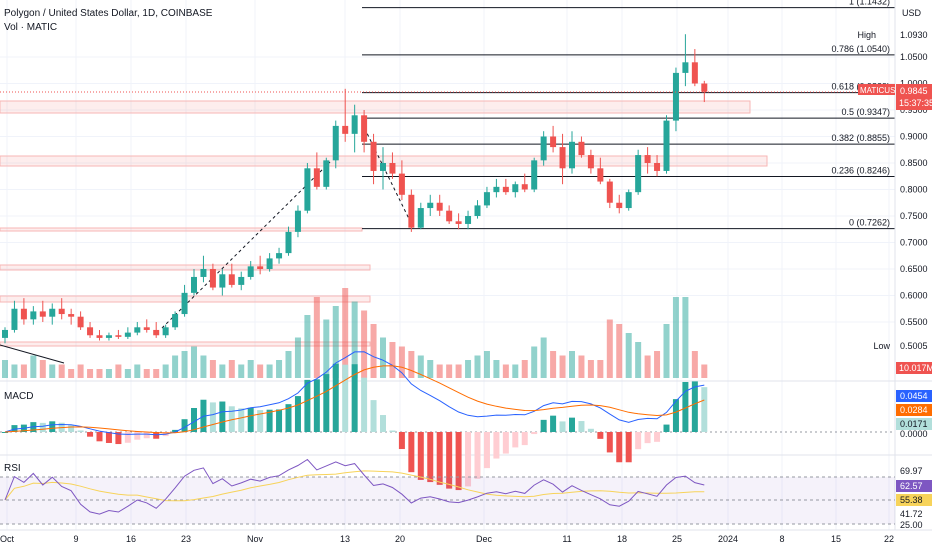  What do you see at coordinates (400, 539) in the screenshot?
I see `time-tick-label: 20` at bounding box center [400, 539].